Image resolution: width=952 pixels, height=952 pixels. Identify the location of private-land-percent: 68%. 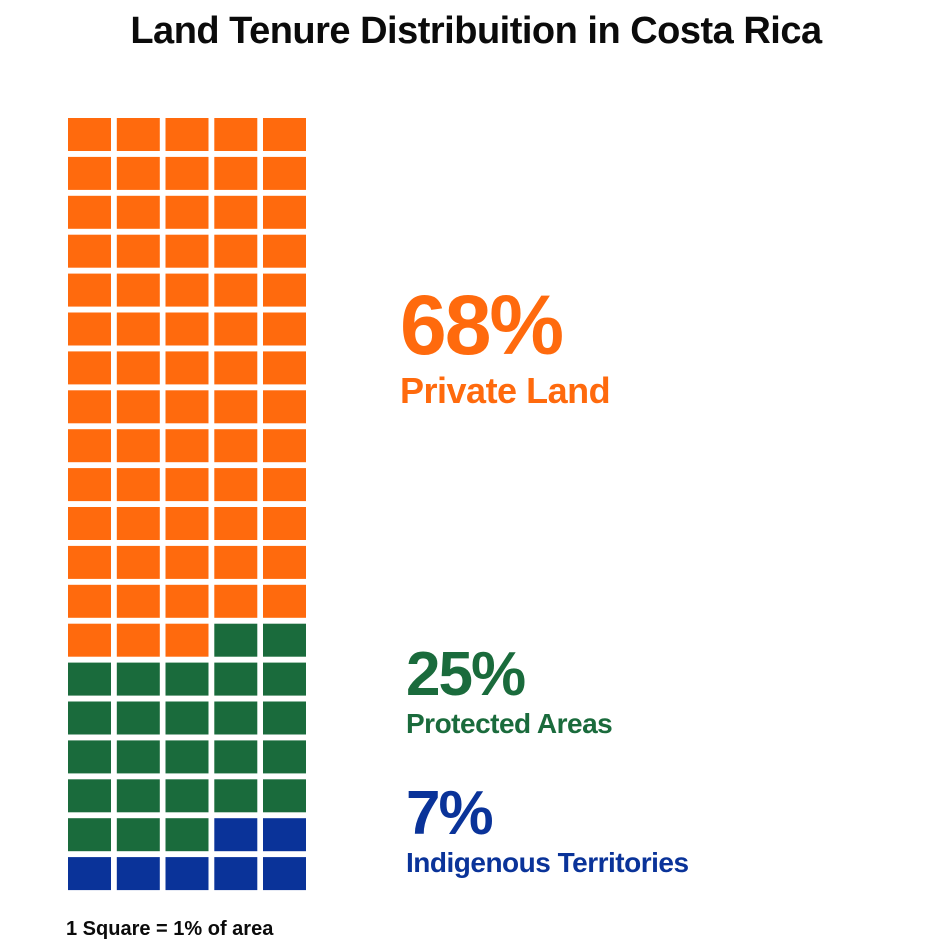
(482, 325).